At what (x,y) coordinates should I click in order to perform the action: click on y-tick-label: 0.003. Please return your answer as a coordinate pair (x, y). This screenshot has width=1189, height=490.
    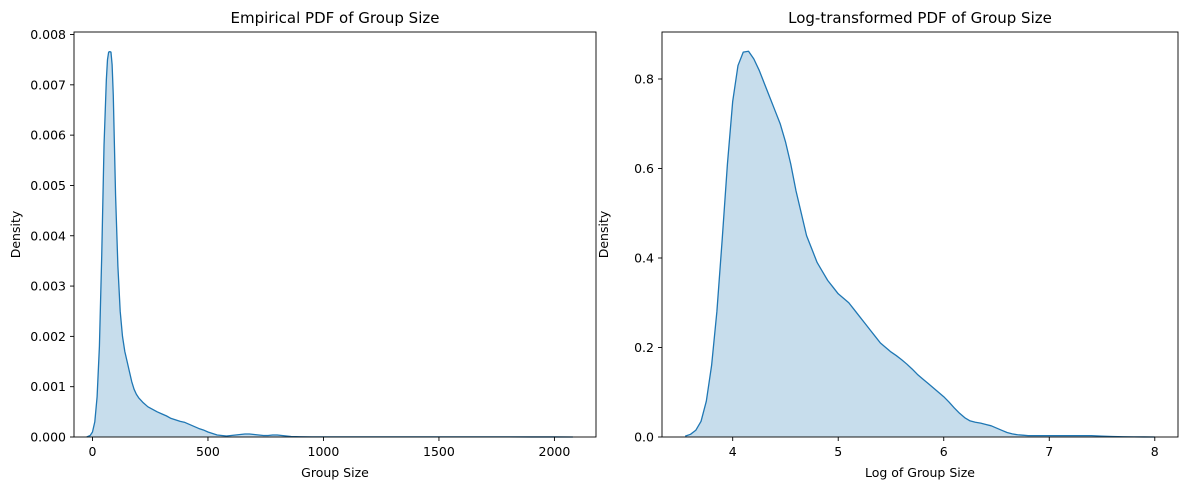
    Looking at the image, I should click on (48, 286).